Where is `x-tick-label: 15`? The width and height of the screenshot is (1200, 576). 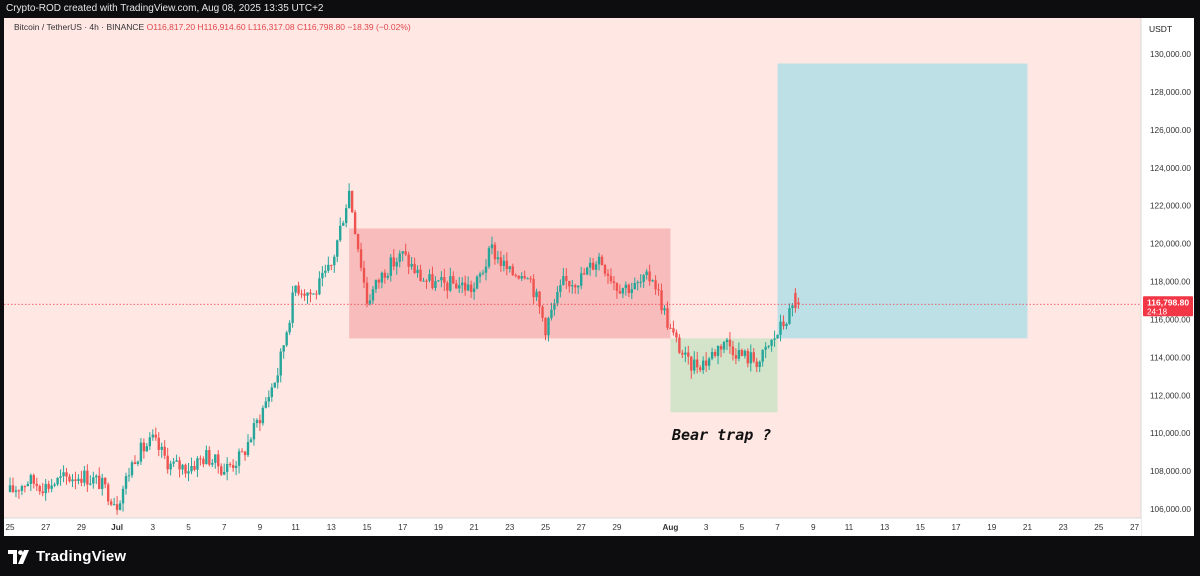 x-tick-label: 15 is located at coordinates (921, 527).